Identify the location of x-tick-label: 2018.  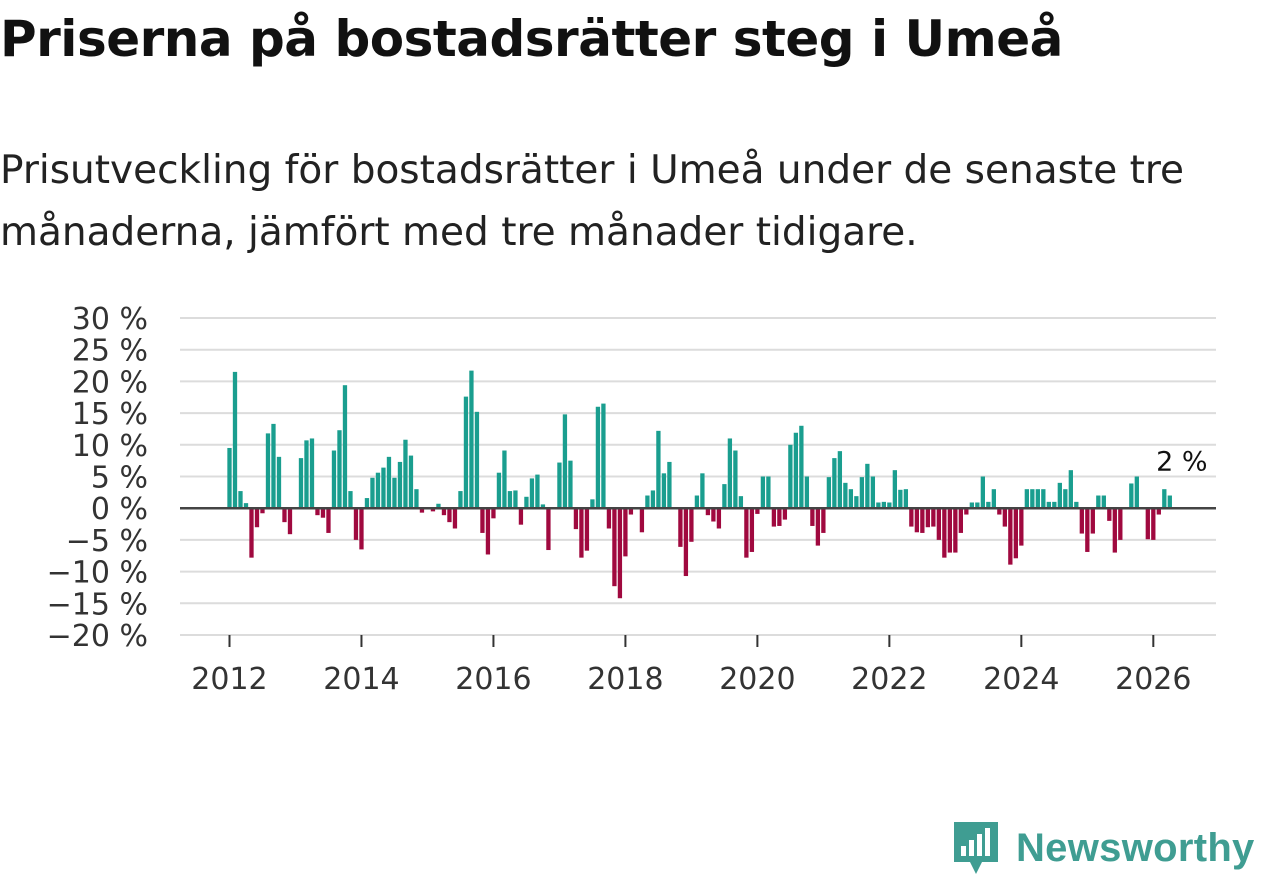
(625, 679).